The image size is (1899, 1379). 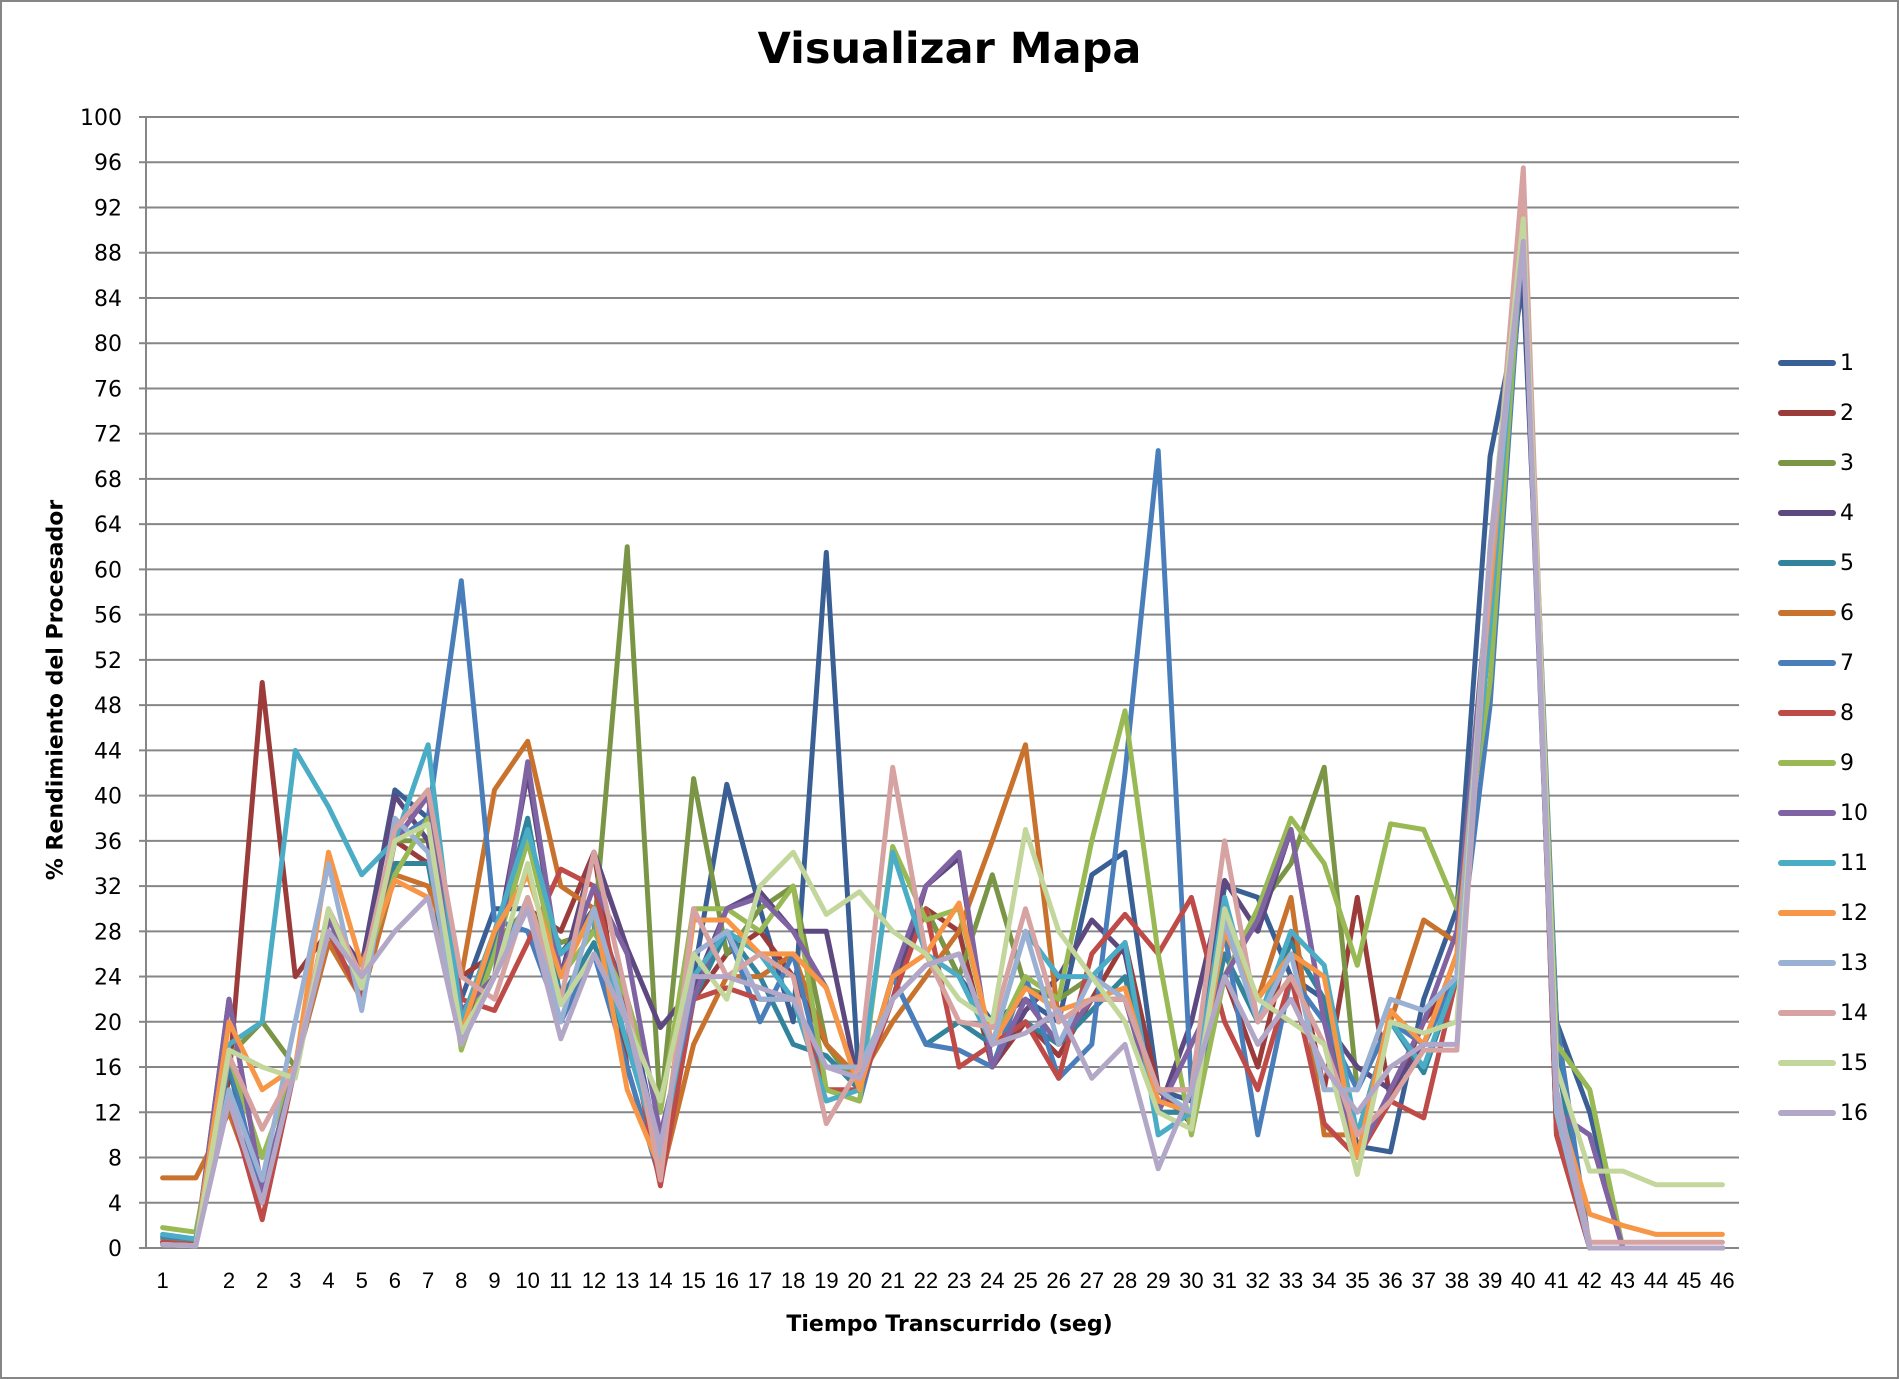 I want to click on x-tick-label: 18, so click(x=793, y=1280).